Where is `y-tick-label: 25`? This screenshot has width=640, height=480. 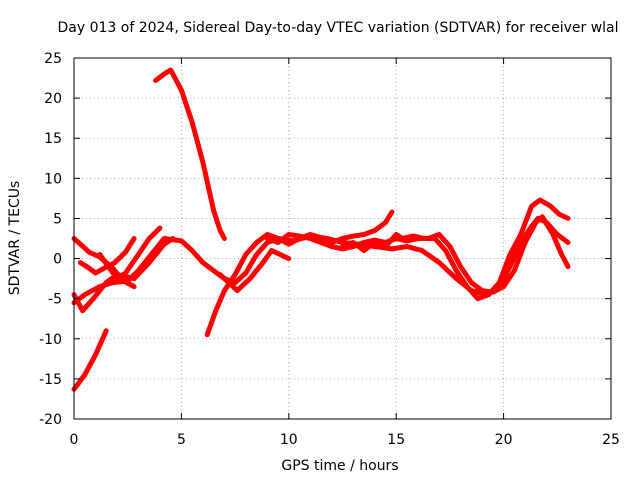 y-tick-label: 25 is located at coordinates (53, 59).